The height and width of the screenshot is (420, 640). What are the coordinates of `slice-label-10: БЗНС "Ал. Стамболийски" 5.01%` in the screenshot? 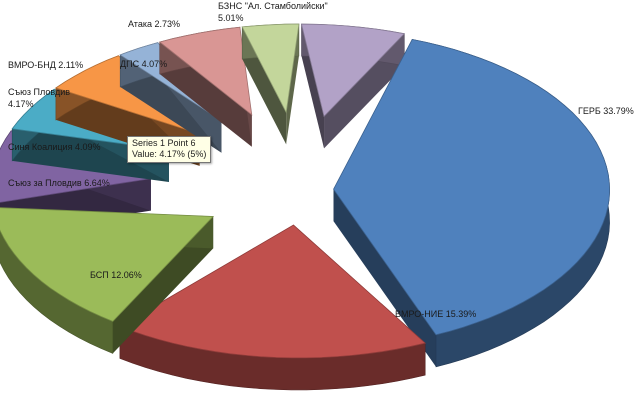 It's located at (273, 12).